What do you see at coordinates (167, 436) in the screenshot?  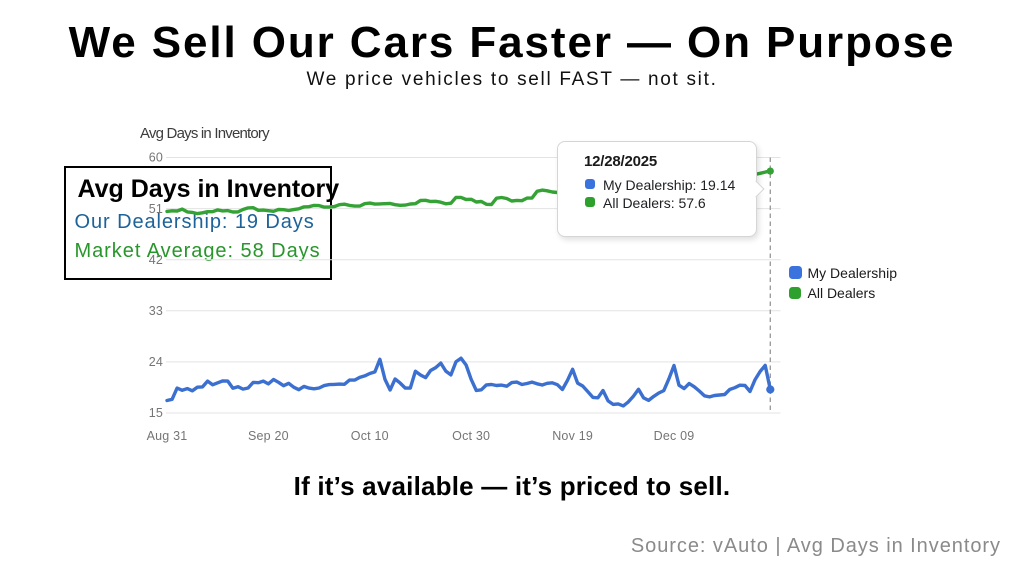 I see `svg-text: Aug 31` at bounding box center [167, 436].